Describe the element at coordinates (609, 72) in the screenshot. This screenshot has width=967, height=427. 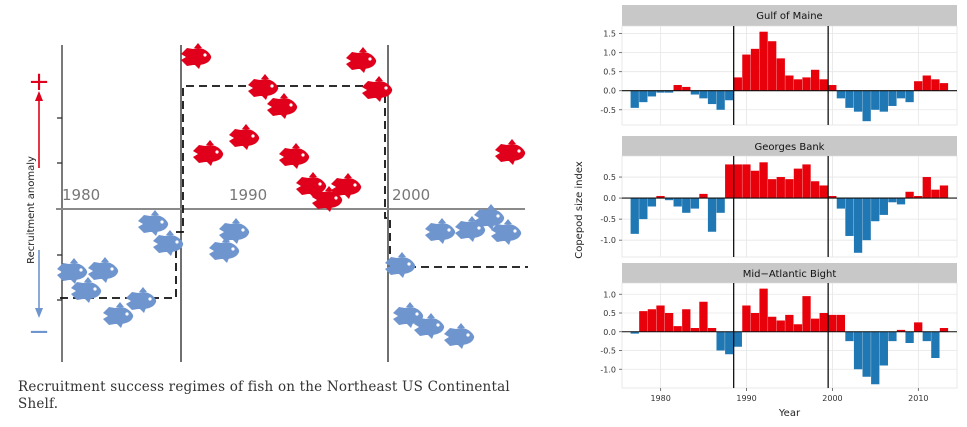
I see `y-tick-label: 0.5` at that location.